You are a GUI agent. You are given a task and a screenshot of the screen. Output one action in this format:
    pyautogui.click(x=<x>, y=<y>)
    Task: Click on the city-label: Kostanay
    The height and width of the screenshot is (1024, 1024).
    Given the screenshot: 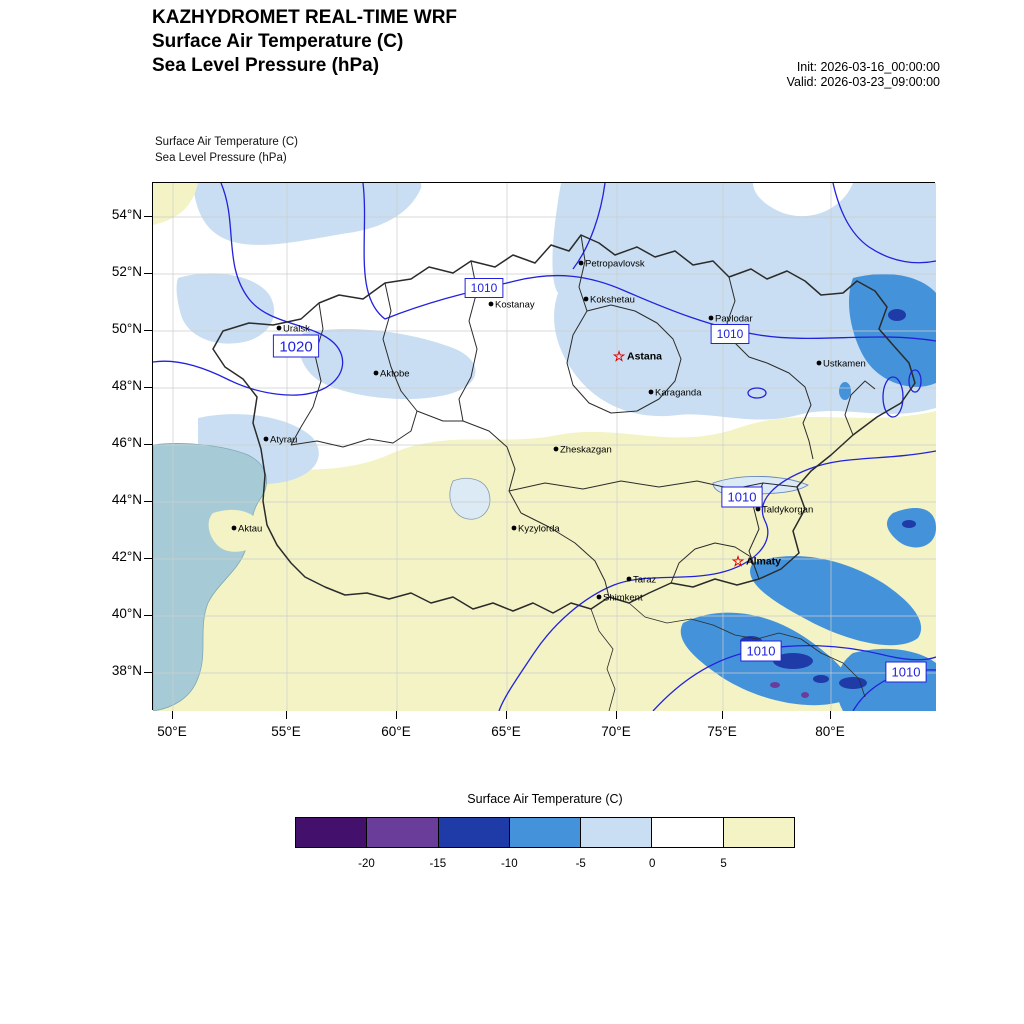 What is the action you would take?
    pyautogui.click(x=515, y=305)
    